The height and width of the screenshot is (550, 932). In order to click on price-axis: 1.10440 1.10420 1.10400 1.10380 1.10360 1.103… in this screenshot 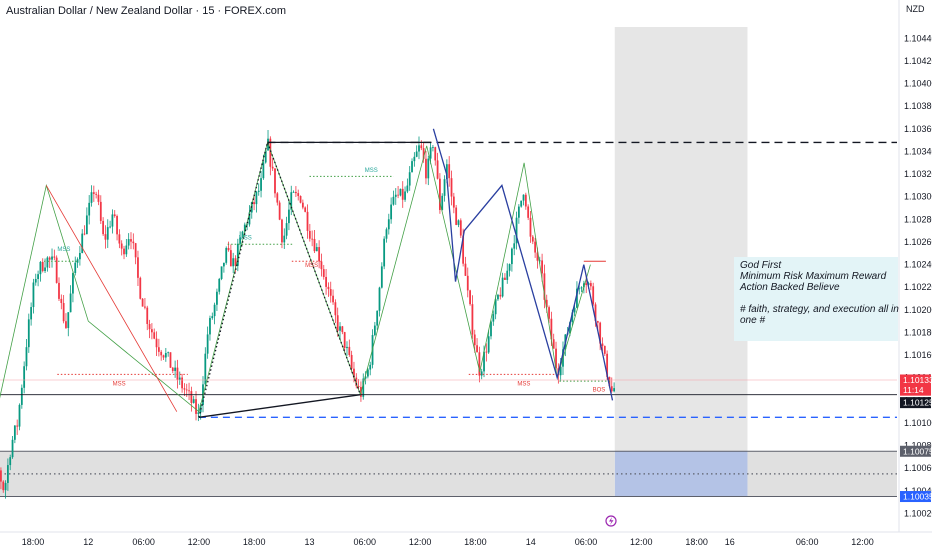, I will do `click(915, 266)`.